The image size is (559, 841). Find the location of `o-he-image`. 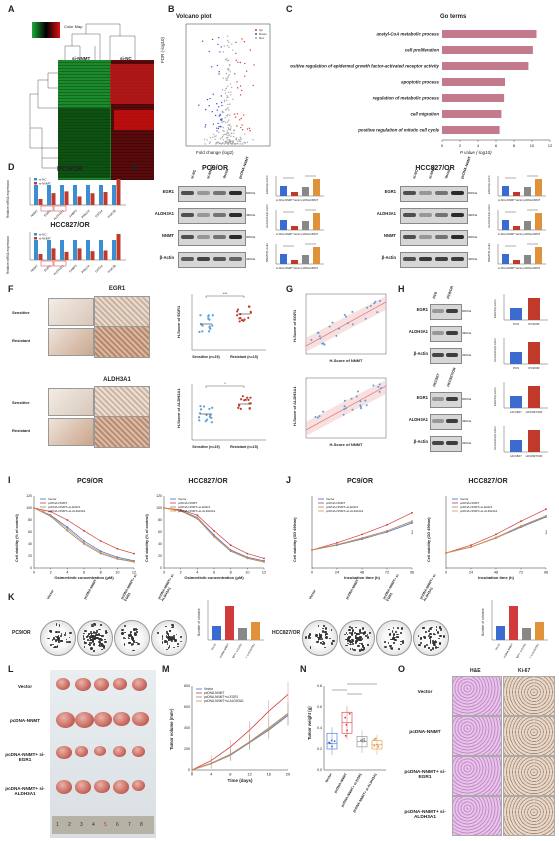

o-he-image is located at coordinates (477, 736).